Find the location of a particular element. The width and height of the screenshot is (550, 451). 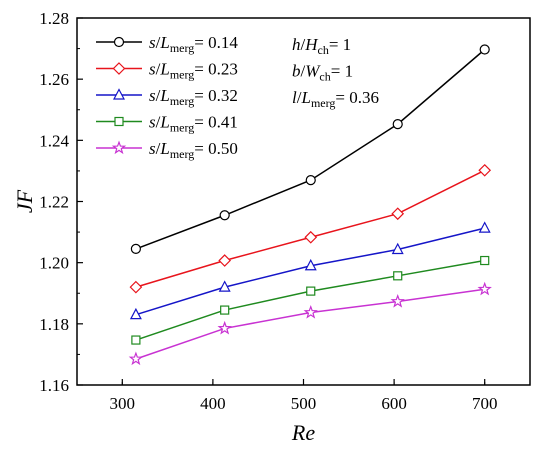

legend-item: s/Lmerg= 0.23 is located at coordinates (167, 71).